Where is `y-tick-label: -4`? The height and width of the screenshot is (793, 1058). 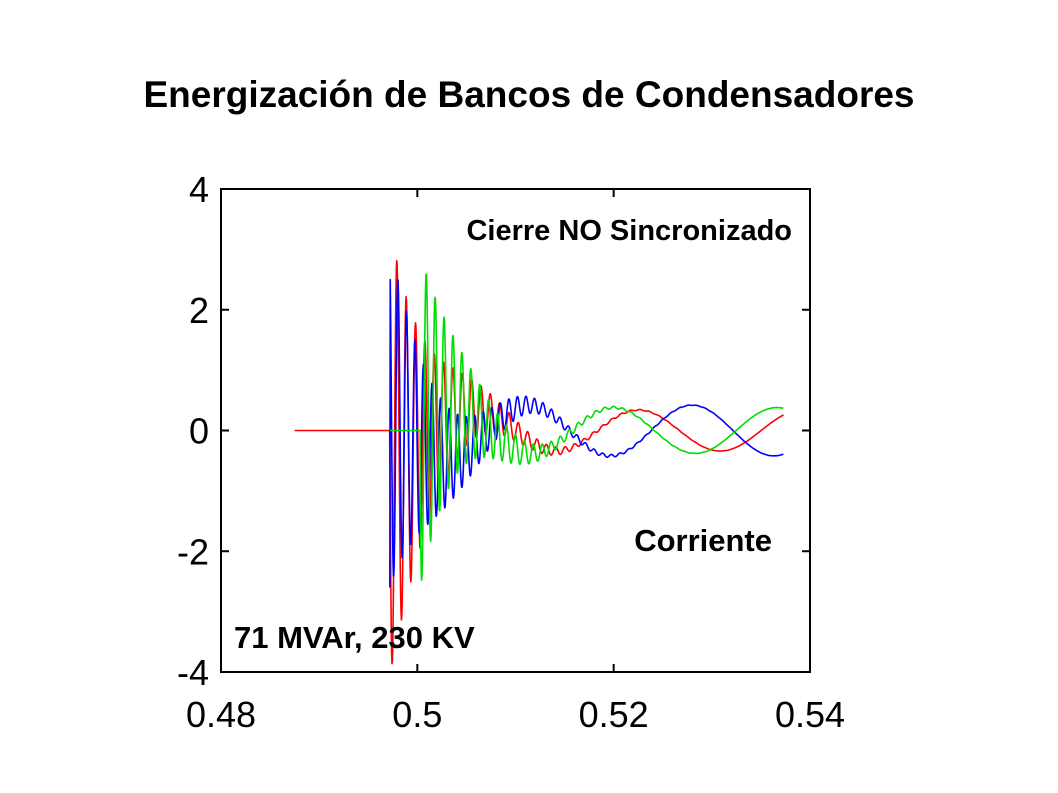 y-tick-label: -4 is located at coordinates (193, 672).